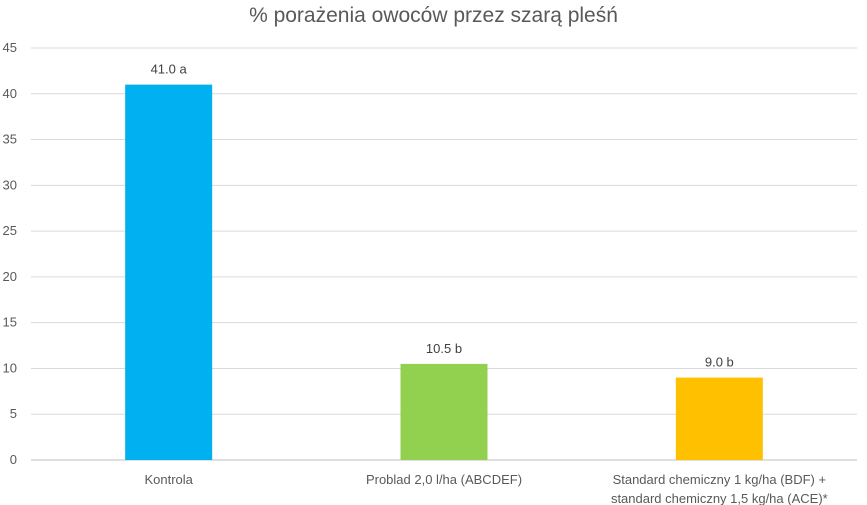  What do you see at coordinates (444, 479) in the screenshot?
I see `x-tick-label: Problad 2,0 l/ha (ABCDEF)` at bounding box center [444, 479].